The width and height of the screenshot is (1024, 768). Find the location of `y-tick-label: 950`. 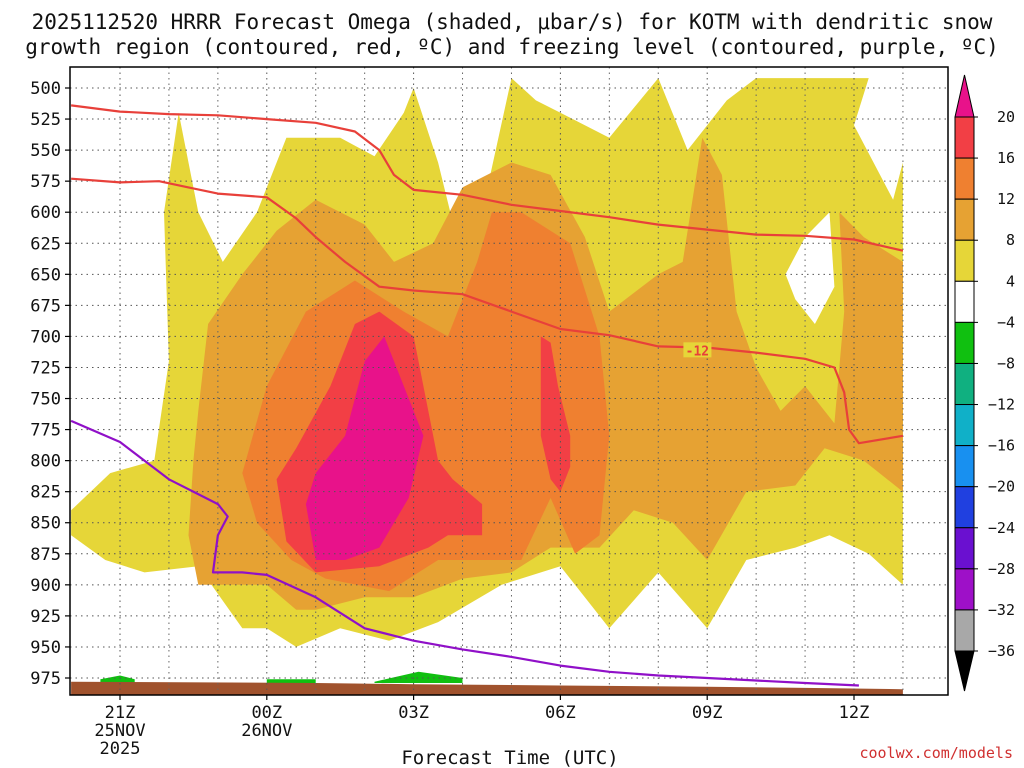

y-tick-label: 950 is located at coordinates (45, 648).